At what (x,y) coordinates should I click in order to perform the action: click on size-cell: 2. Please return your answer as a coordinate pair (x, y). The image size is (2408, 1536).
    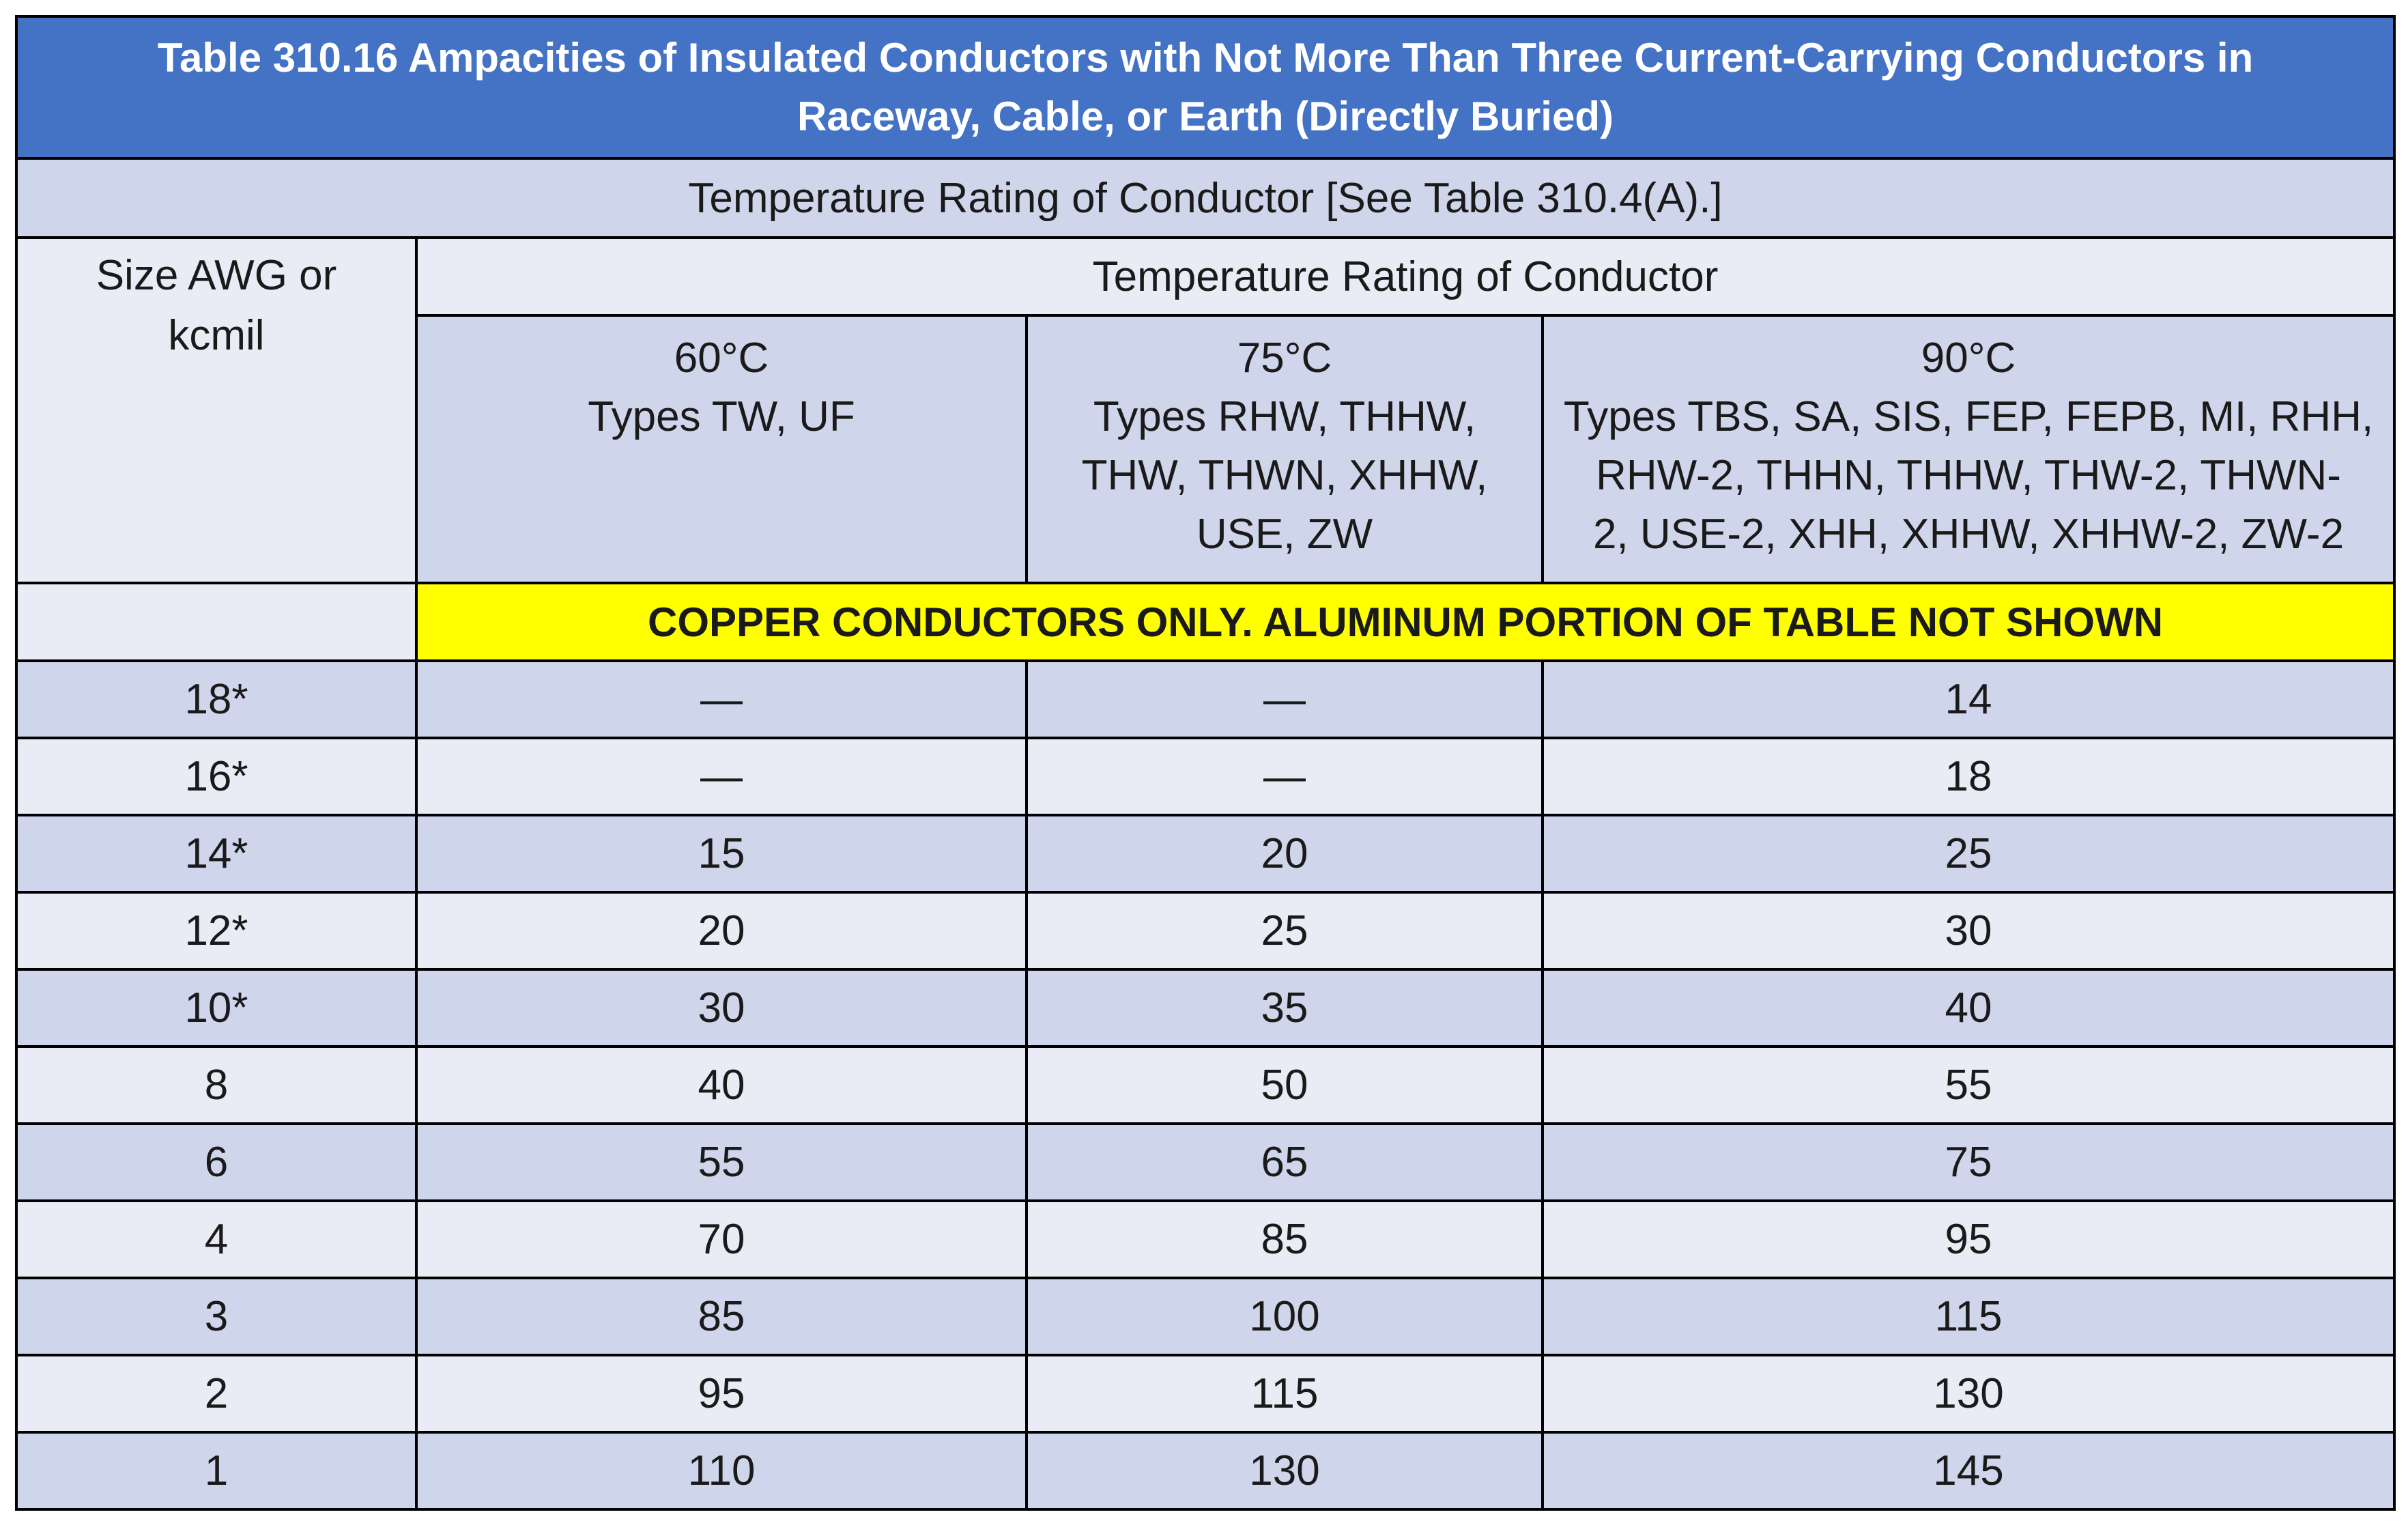
    Looking at the image, I should click on (216, 1394).